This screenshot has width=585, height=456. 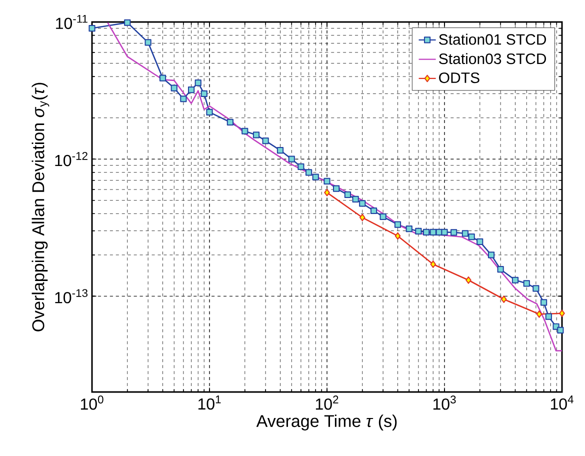 What do you see at coordinates (71, 159) in the screenshot?
I see `y-tick-label: 10$^{-12}$` at bounding box center [71, 159].